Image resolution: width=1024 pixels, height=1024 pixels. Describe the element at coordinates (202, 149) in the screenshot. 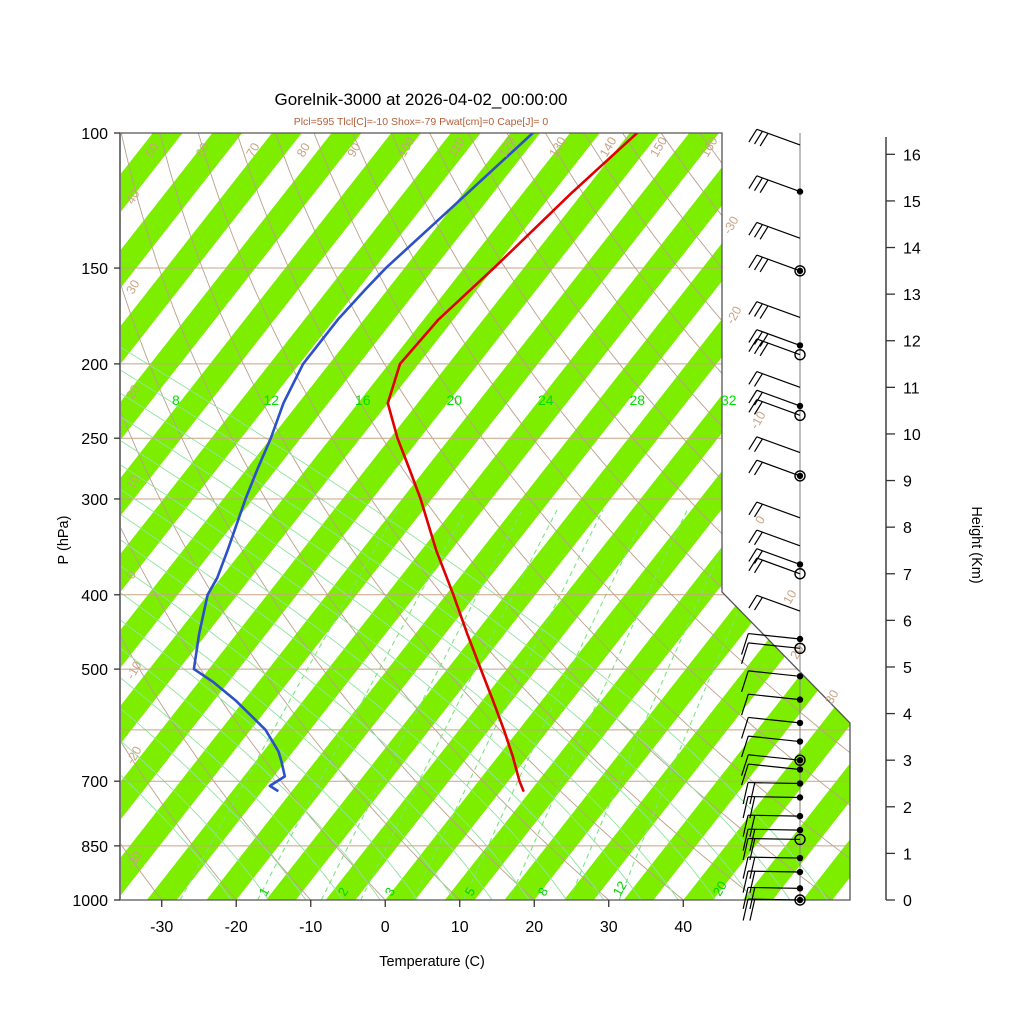

I see `dry-adiabat-label: 60` at that location.